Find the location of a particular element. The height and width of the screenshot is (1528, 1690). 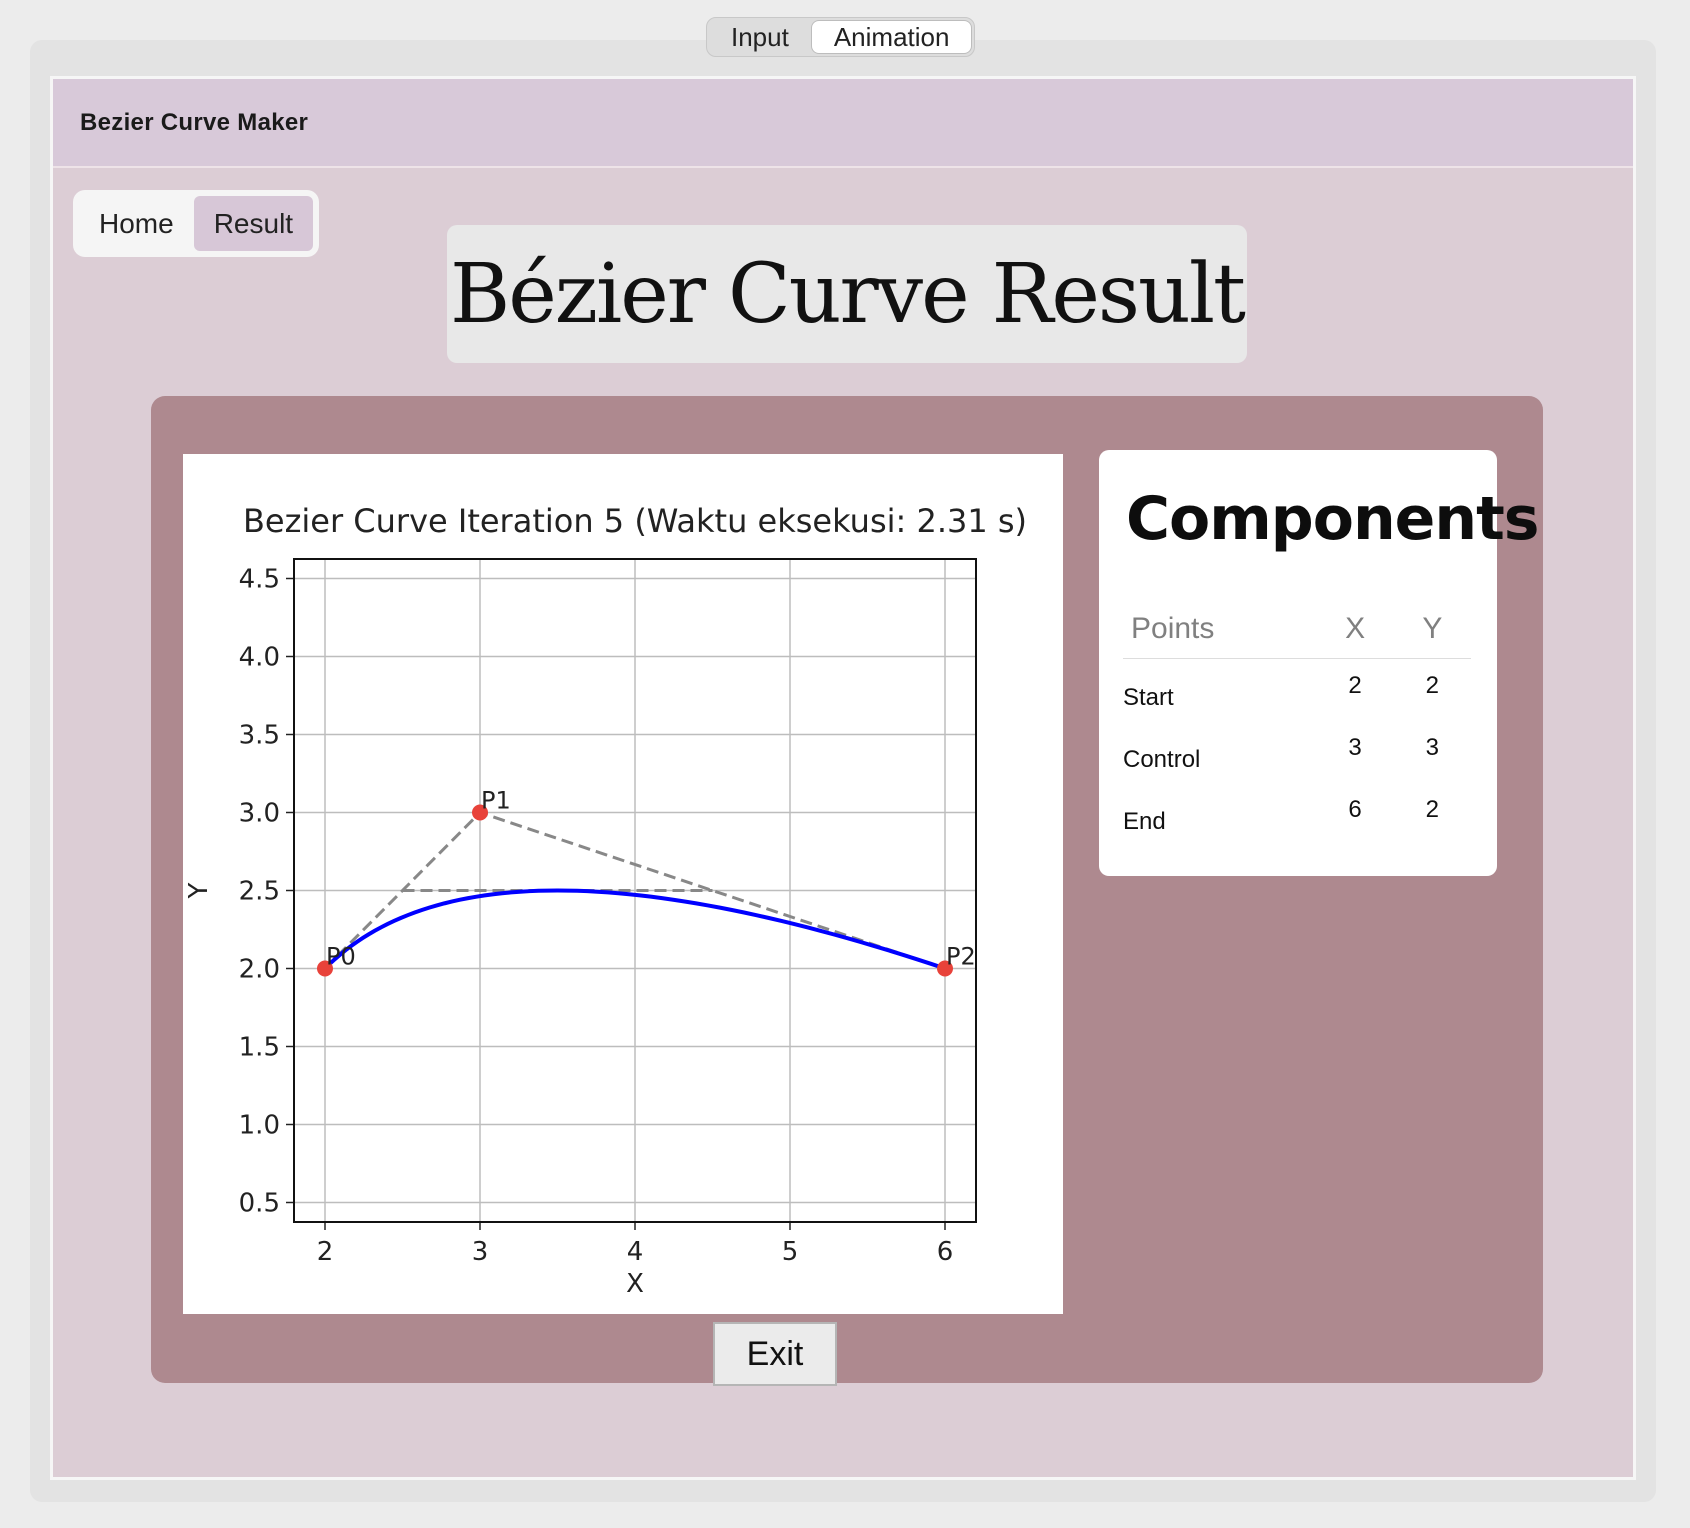

page-title-box: Bézier Curve Result is located at coordinates (847, 294).